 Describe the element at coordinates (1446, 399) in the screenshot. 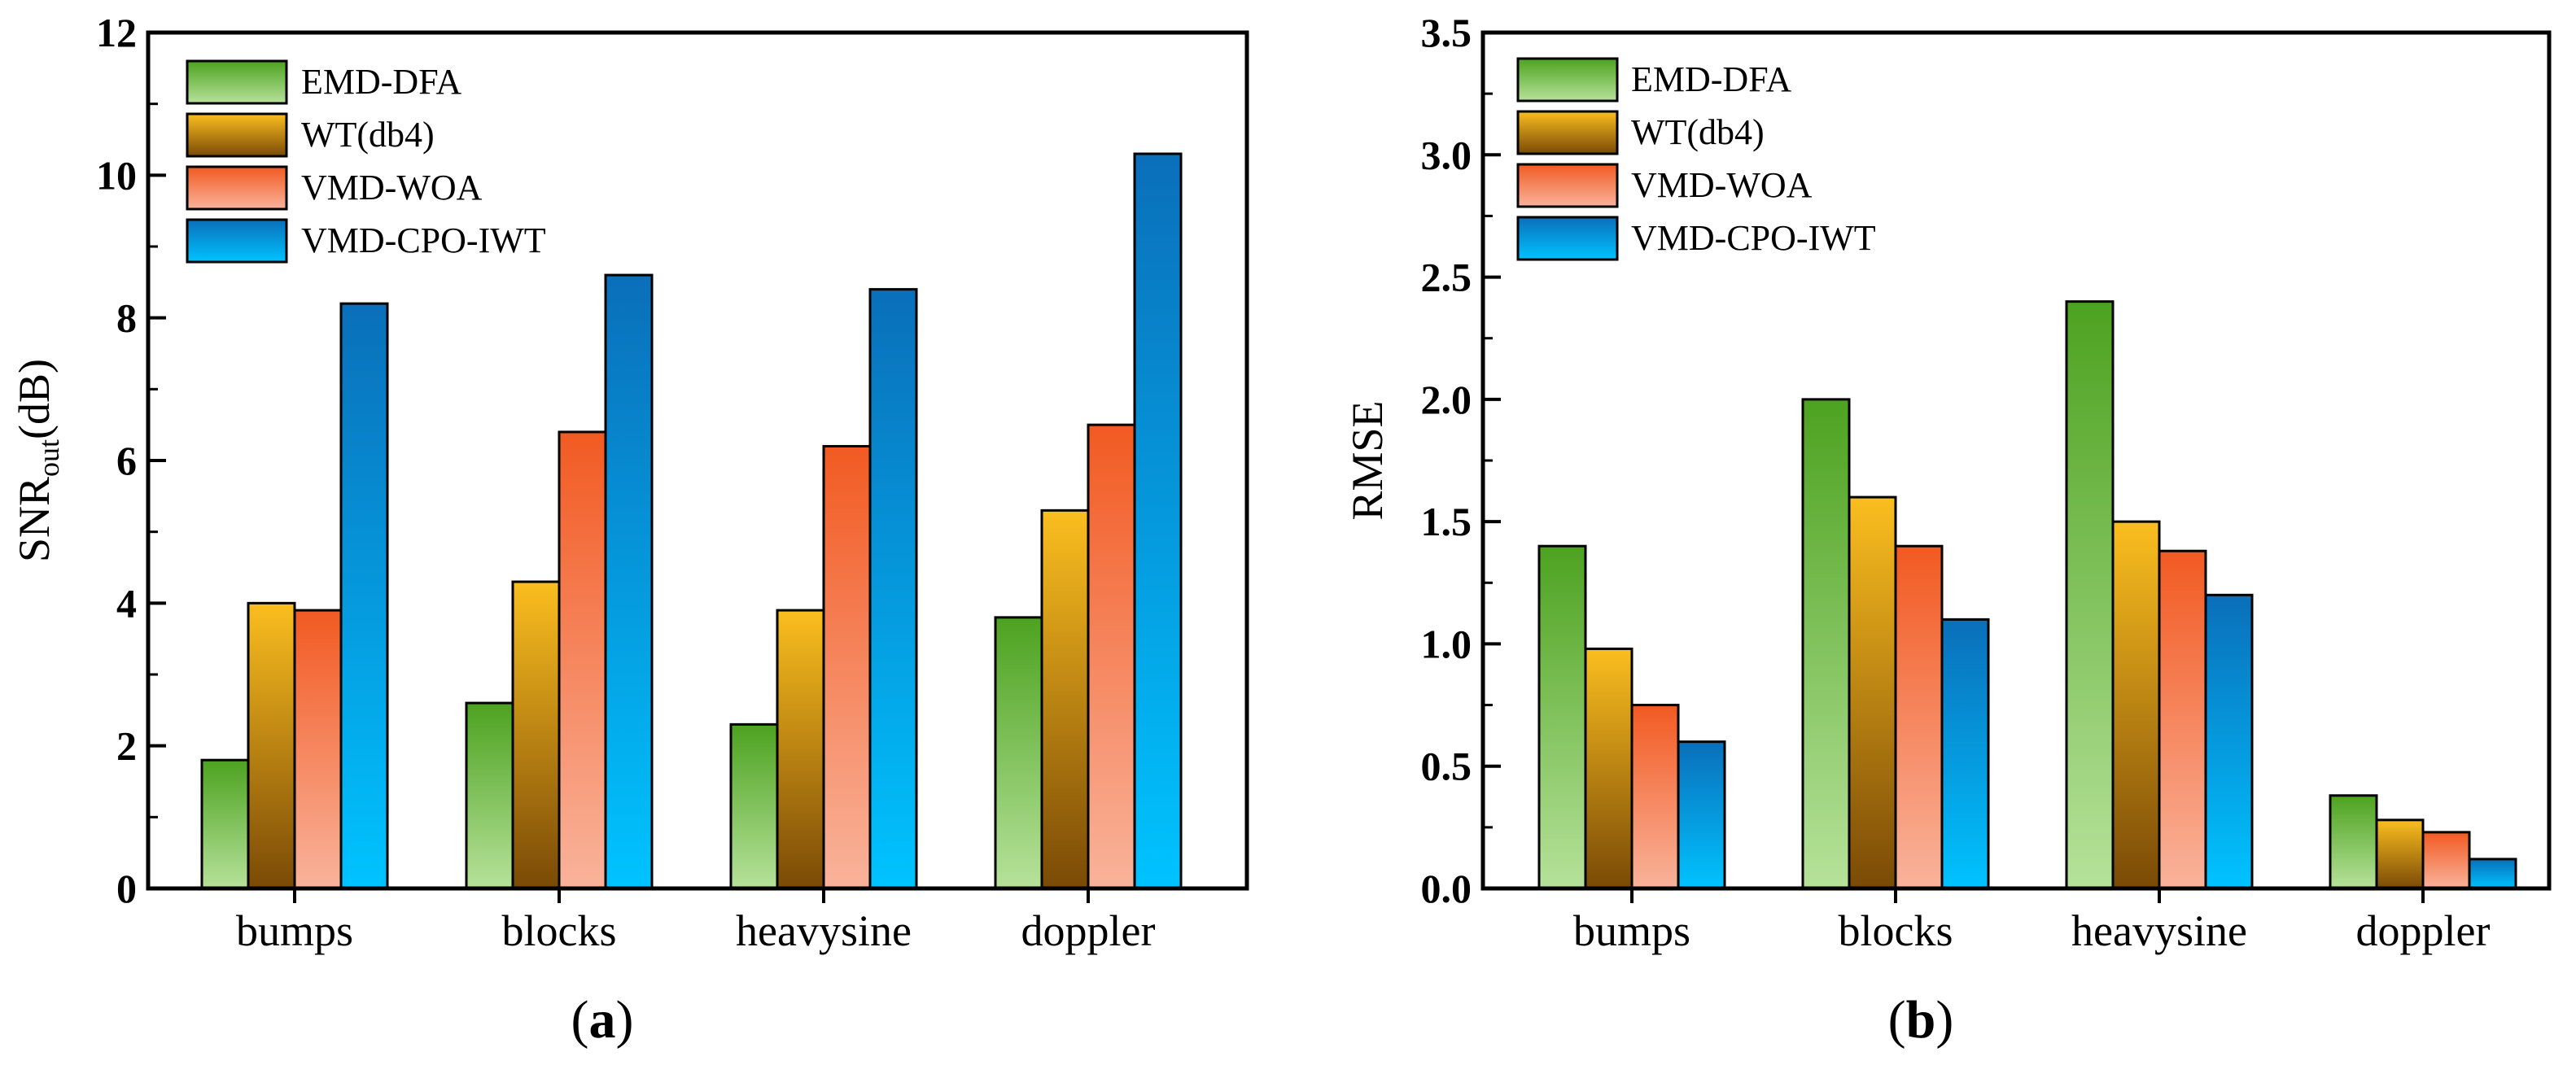

I see `y-tick-label: 2.0` at that location.